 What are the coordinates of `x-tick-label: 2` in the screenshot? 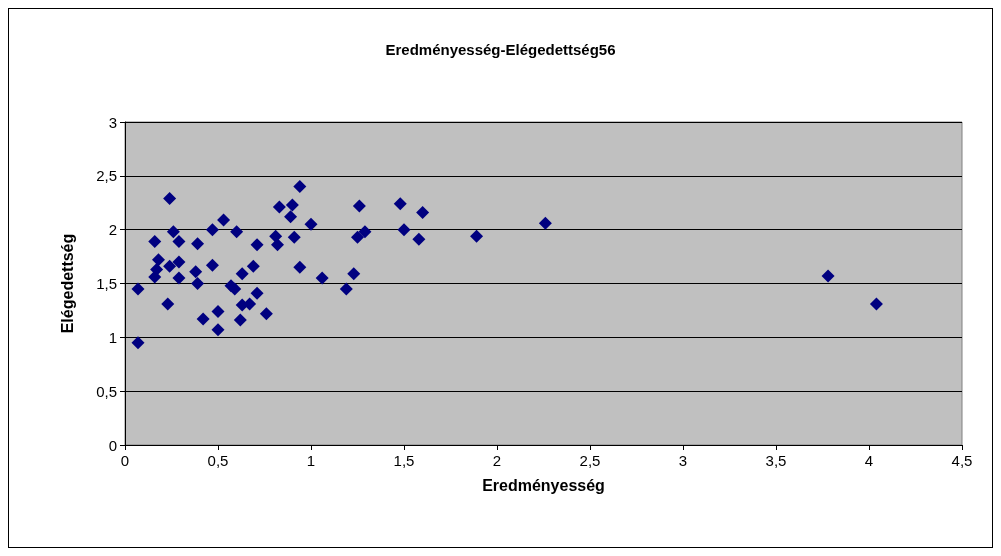 It's located at (497, 460).